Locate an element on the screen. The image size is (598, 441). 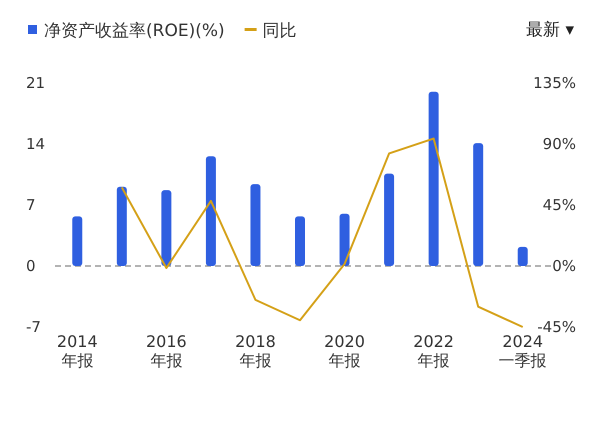
y2-tick-label: 135% is located at coordinates (554, 83).